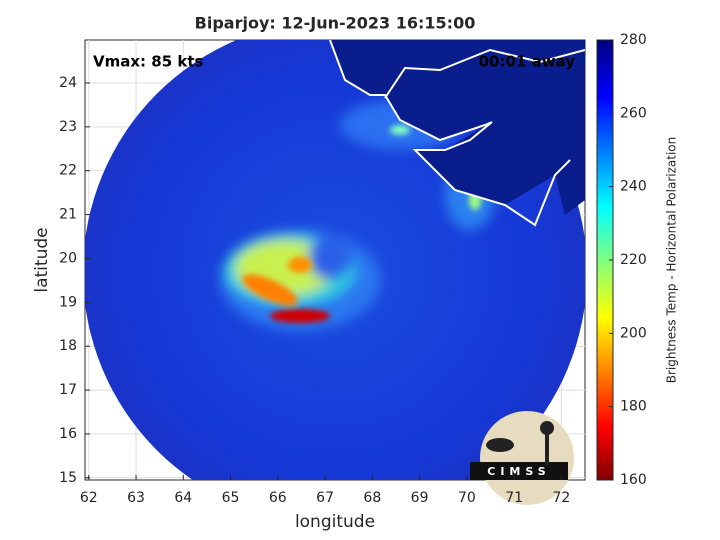 This screenshot has width=720, height=540. I want to click on y-axis-label: latitude, so click(42, 259).